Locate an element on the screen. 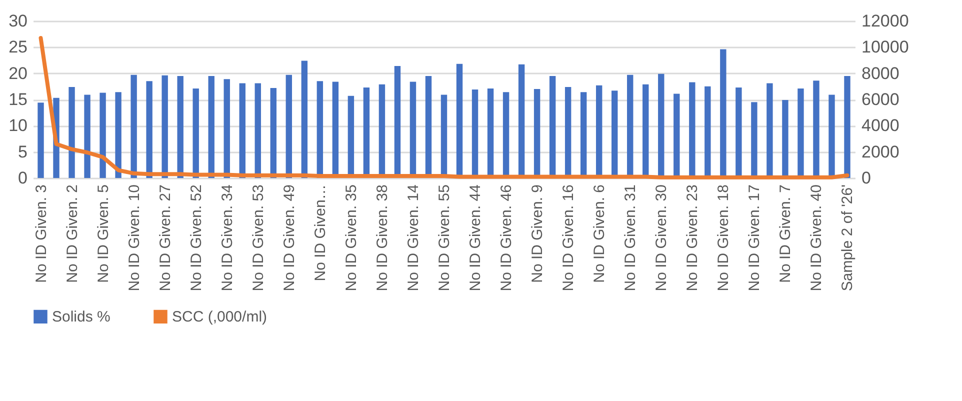  x-tick-label: No ID Given. 14 is located at coordinates (413, 238).